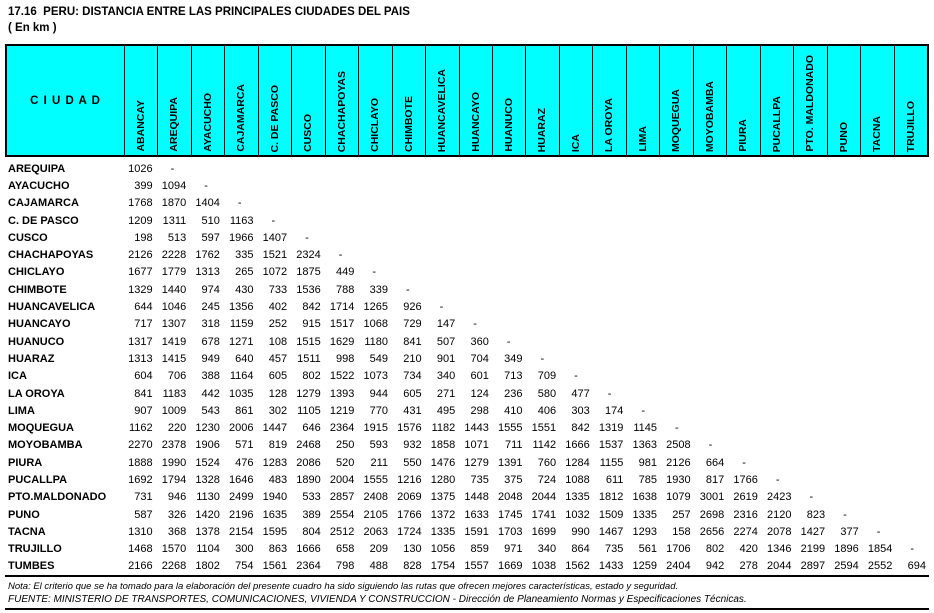  Describe the element at coordinates (378, 358) in the screenshot. I see `distance-cell: 549` at that location.